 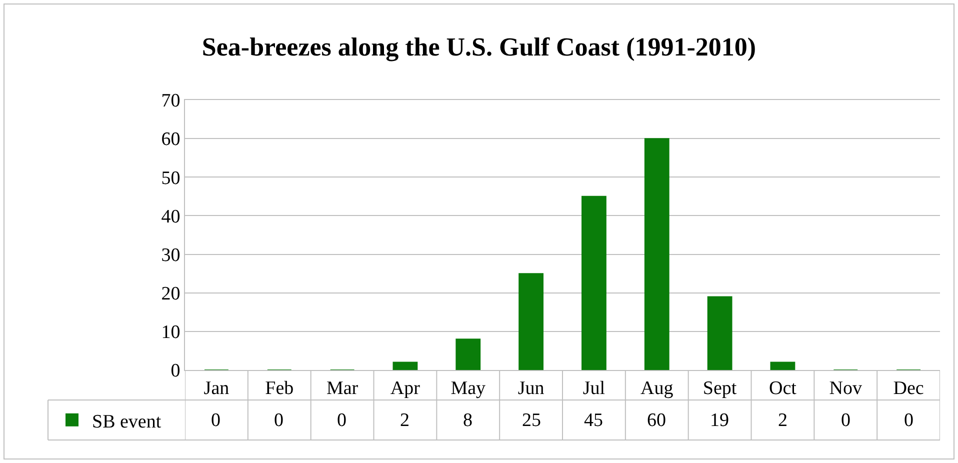 I want to click on data-label: 25, so click(x=531, y=420).